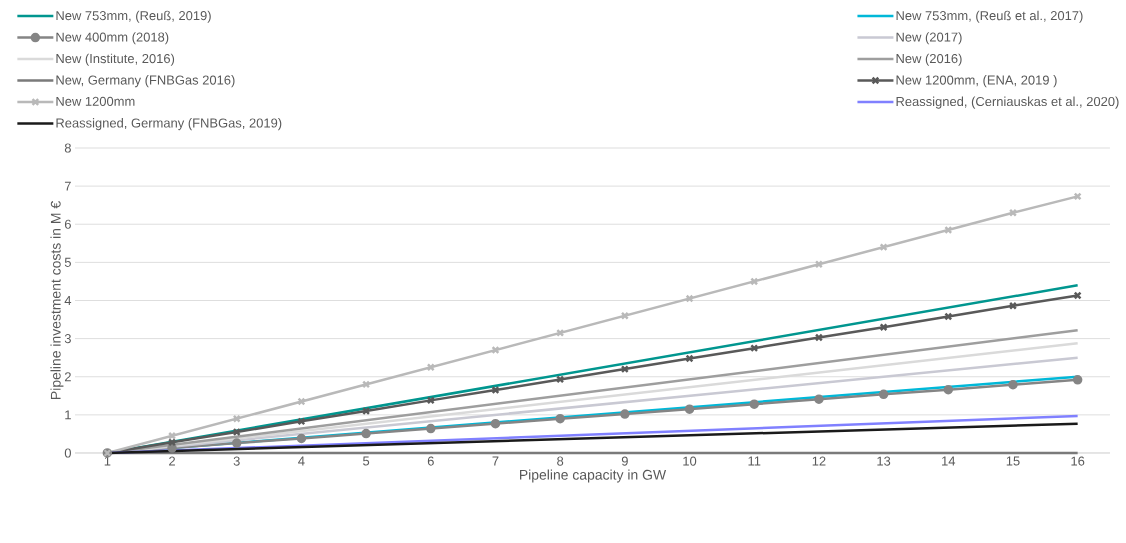 This screenshot has width=1126, height=543. What do you see at coordinates (560, 461) in the screenshot?
I see `x-tick-label: 8` at bounding box center [560, 461].